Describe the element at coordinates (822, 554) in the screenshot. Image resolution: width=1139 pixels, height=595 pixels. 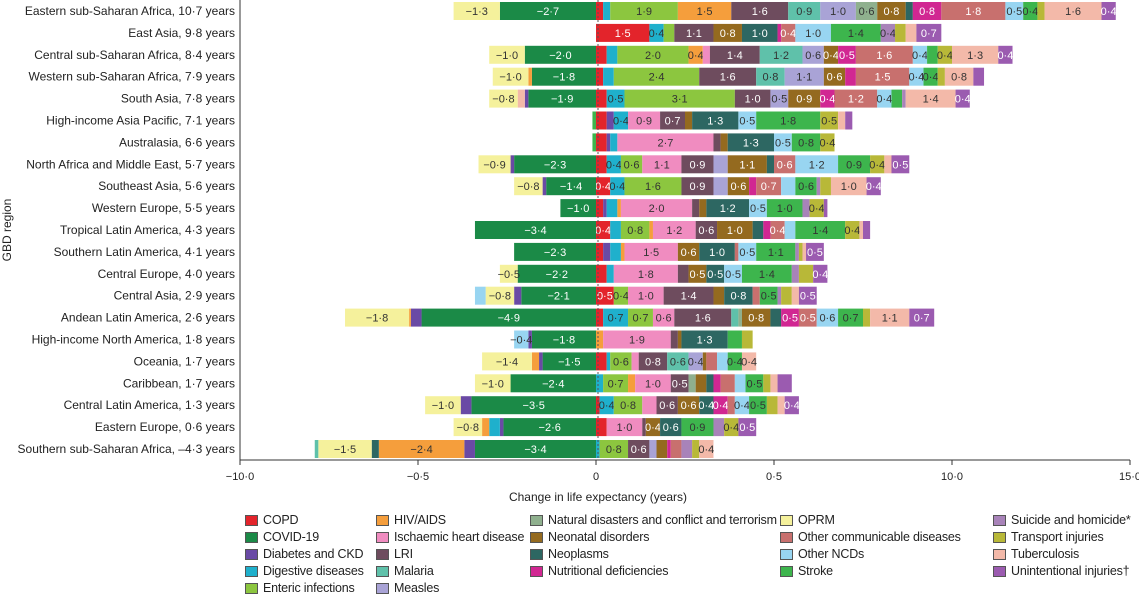
I see `legend-item-oncd: Other NCDs` at that location.